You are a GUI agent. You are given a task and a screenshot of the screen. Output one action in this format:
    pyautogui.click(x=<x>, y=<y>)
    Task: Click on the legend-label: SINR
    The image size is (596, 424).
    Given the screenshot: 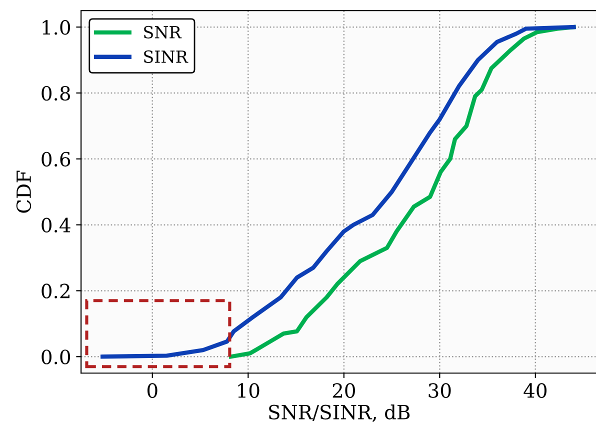 What is the action you would take?
    pyautogui.click(x=166, y=56)
    